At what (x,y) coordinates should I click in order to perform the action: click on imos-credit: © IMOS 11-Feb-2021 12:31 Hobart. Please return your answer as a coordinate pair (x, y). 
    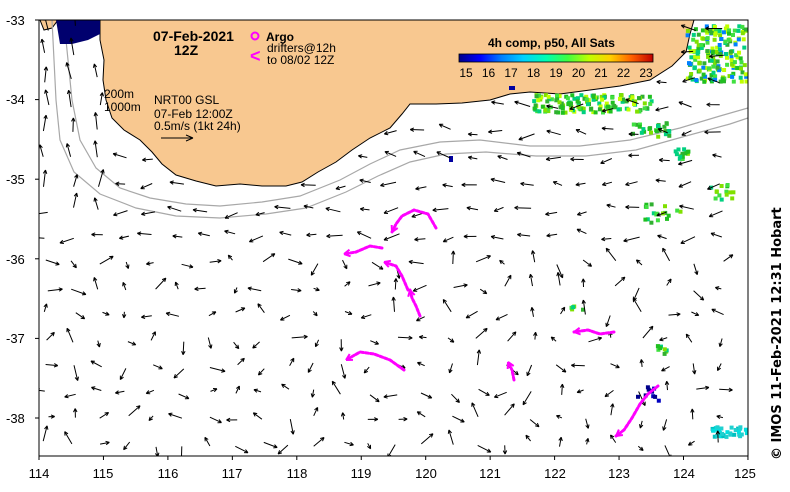
    Looking at the image, I should click on (777, 333).